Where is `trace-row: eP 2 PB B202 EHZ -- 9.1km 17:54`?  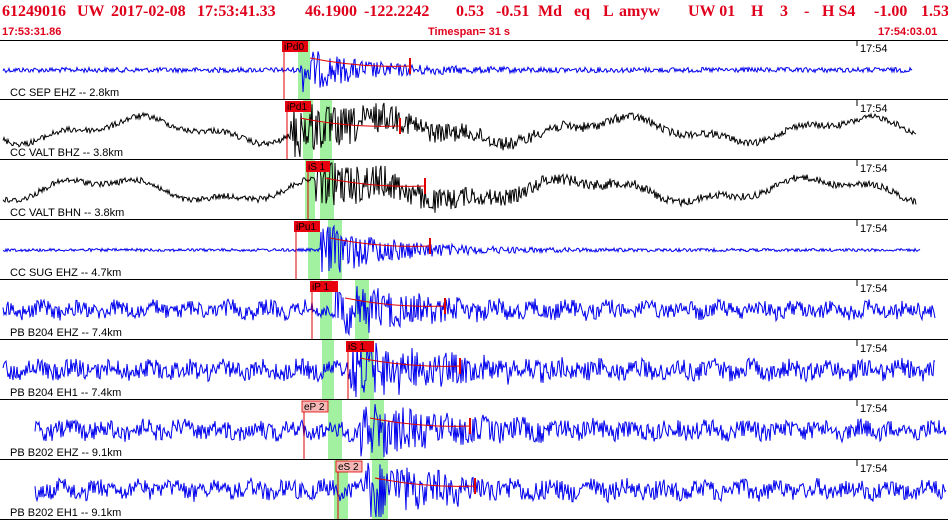 trace-row: eP 2 PB B202 EHZ -- 9.1km 17:54 is located at coordinates (474, 430).